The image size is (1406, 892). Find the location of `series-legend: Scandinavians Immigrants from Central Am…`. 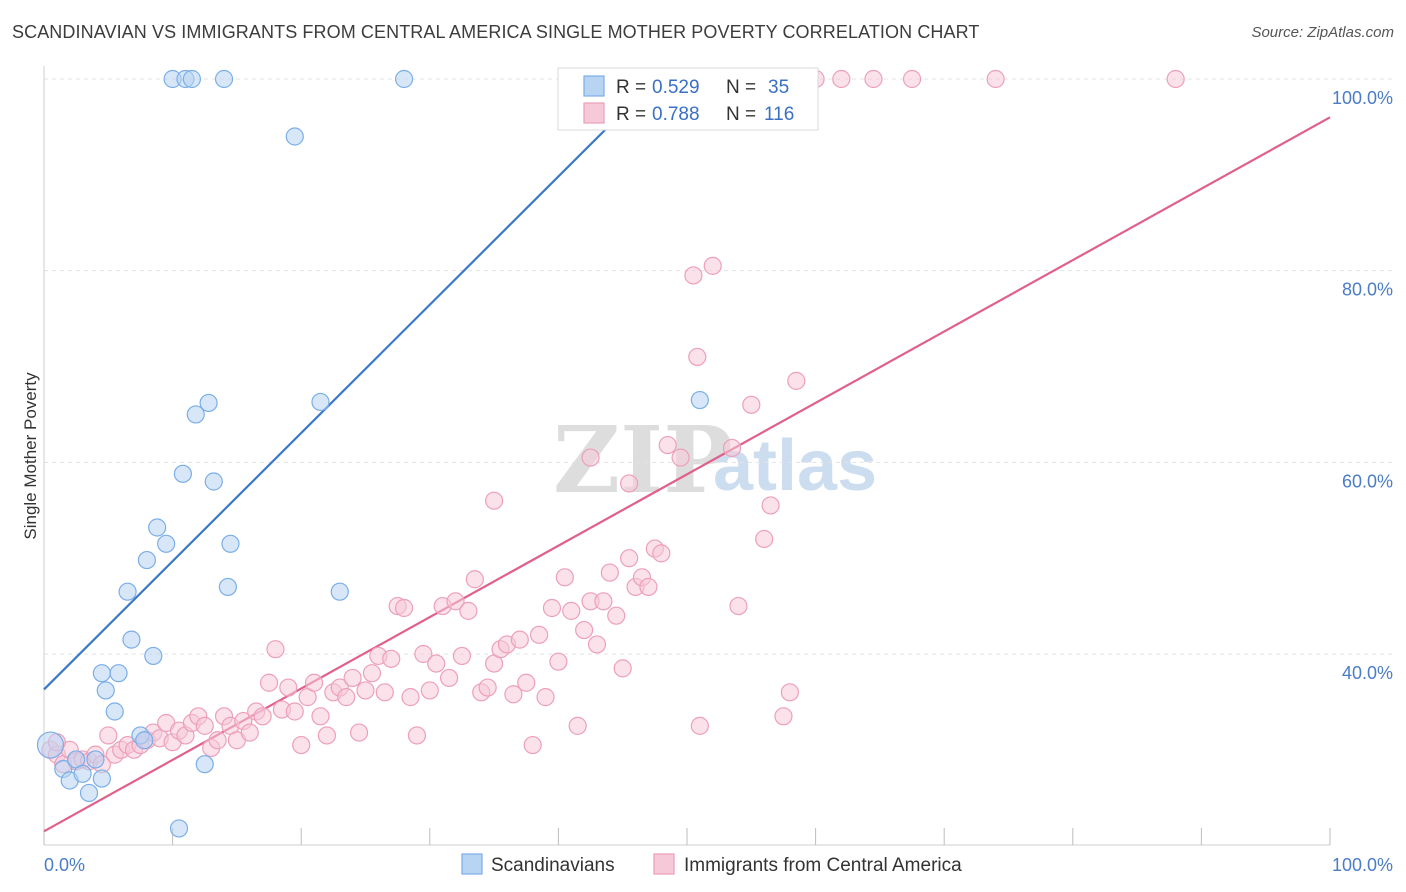

series-legend: Scandinavians Immigrants from Central Am… is located at coordinates (711, 864).